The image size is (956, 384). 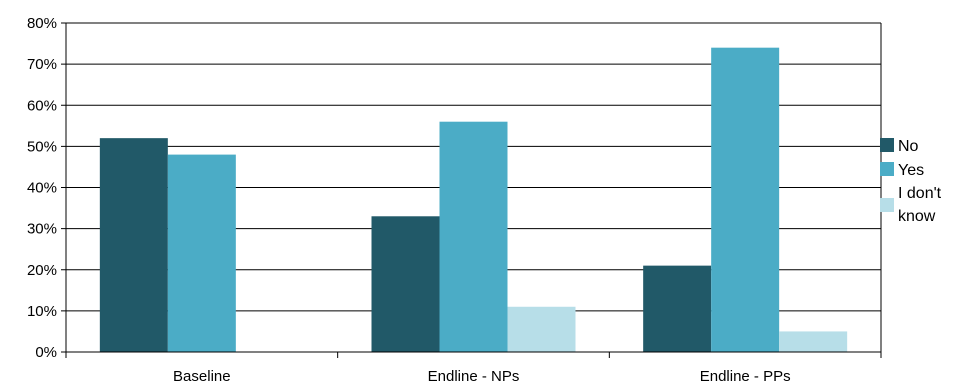 I want to click on y-tick-label: 50%, so click(x=42, y=146).